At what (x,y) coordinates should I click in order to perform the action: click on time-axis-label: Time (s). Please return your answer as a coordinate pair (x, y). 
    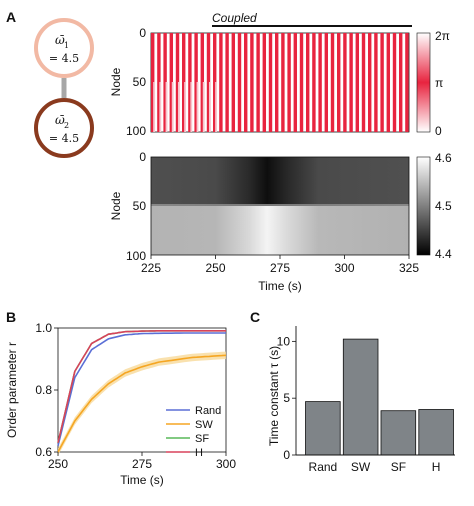
    Looking at the image, I should click on (280, 286).